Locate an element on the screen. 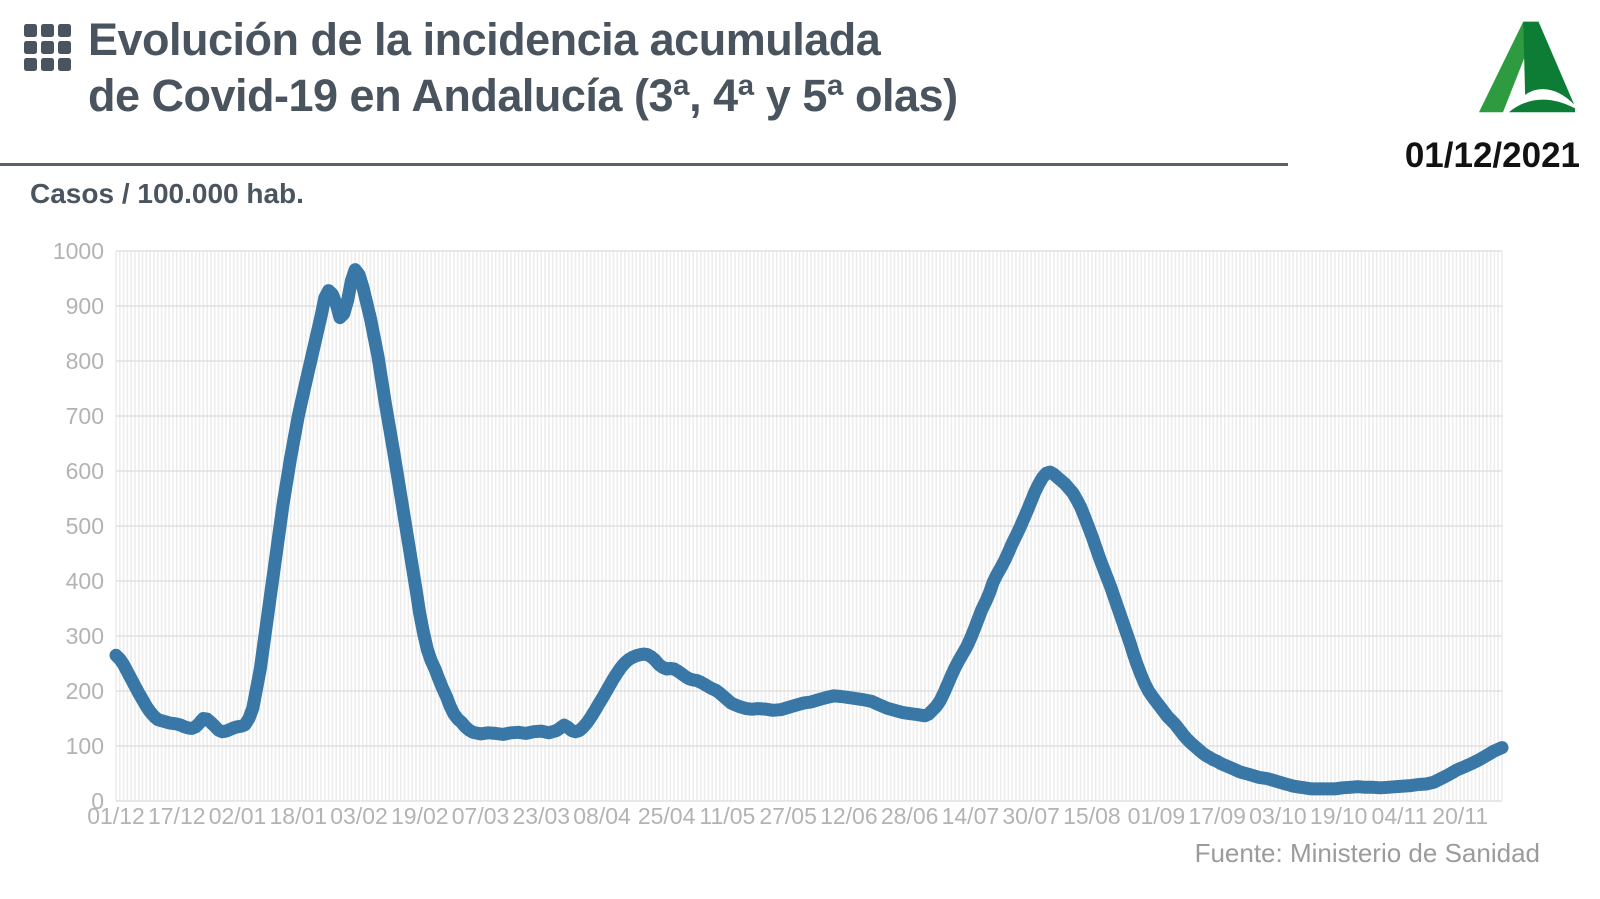 This screenshot has height=899, width=1600. x-tick-label: 14/07 is located at coordinates (971, 816).